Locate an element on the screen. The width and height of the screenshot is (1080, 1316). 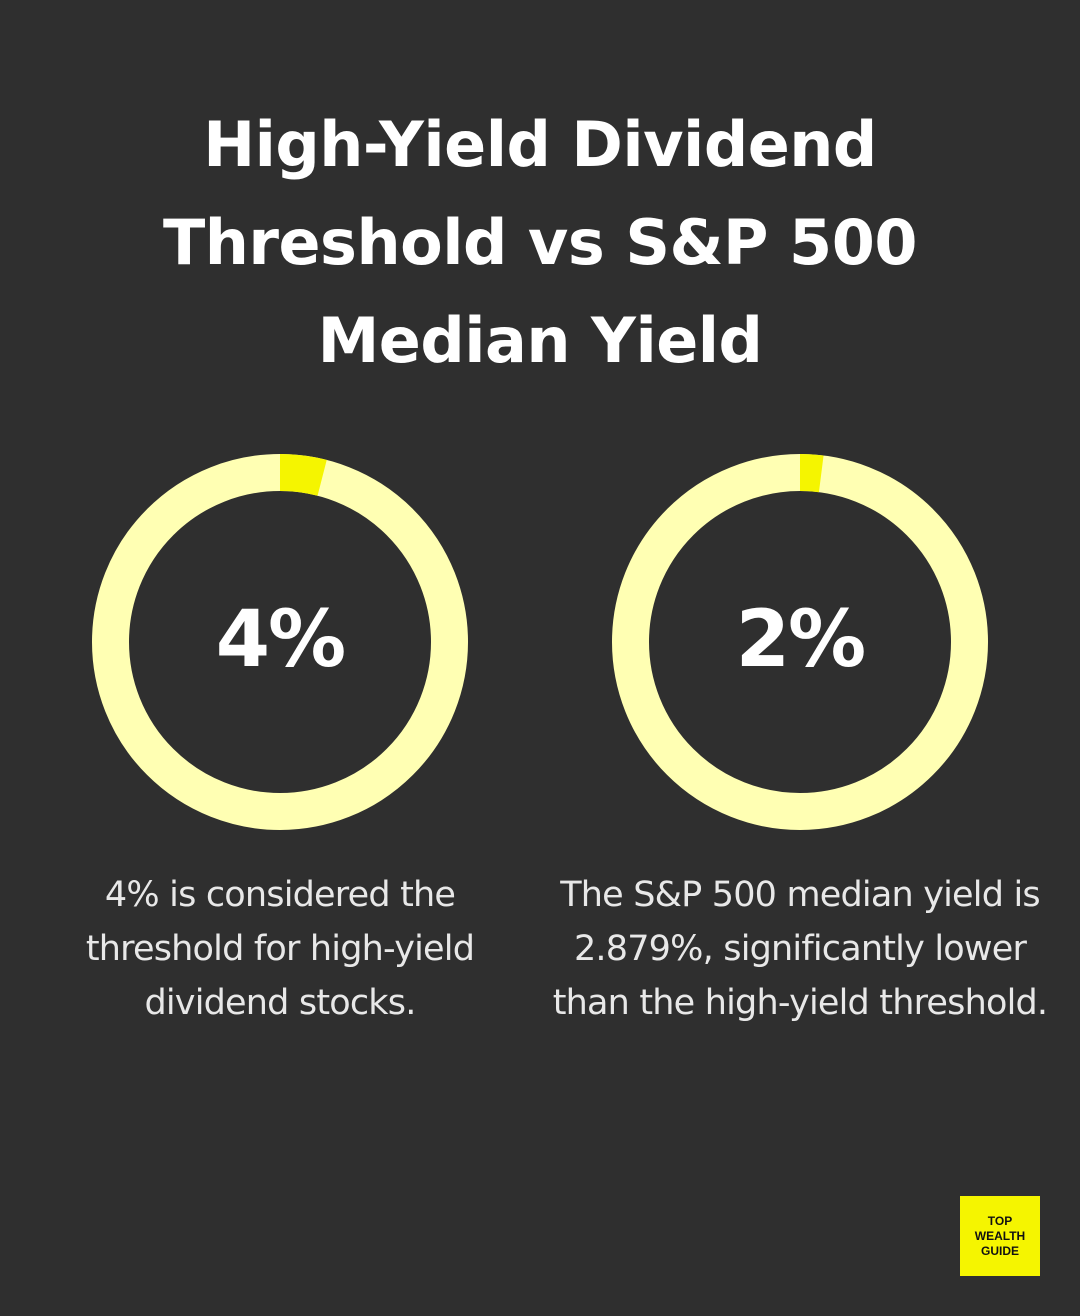
logo-text-line: GUIDE is located at coordinates (999, 1250).